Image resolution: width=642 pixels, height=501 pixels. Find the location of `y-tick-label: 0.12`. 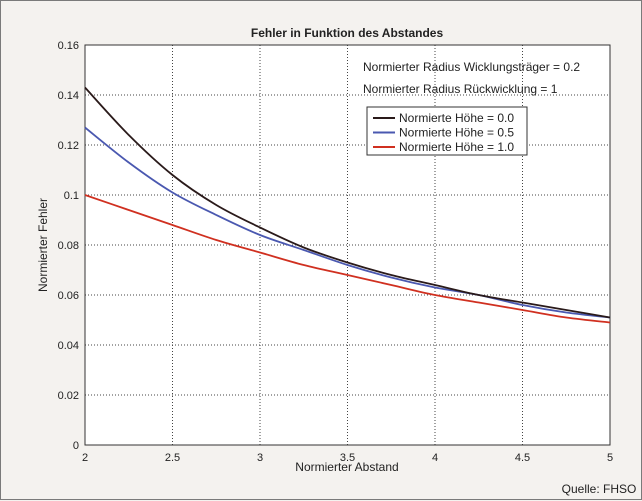

y-tick-label: 0.12 is located at coordinates (68, 146).